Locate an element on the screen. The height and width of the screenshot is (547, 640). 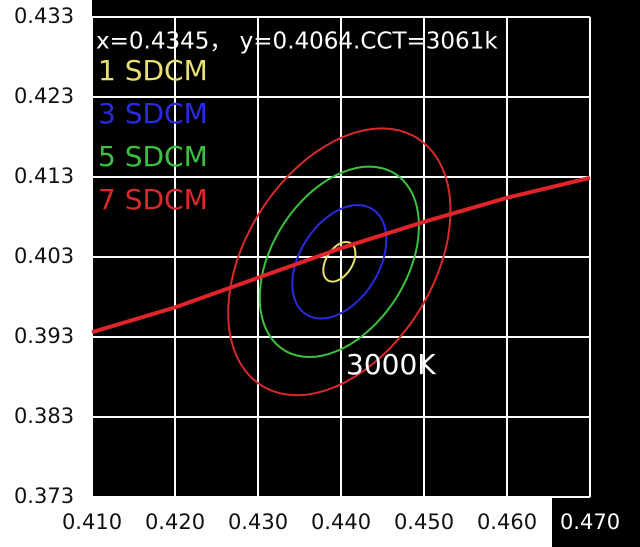
legend-label: 5 SDCM is located at coordinates (153, 156).